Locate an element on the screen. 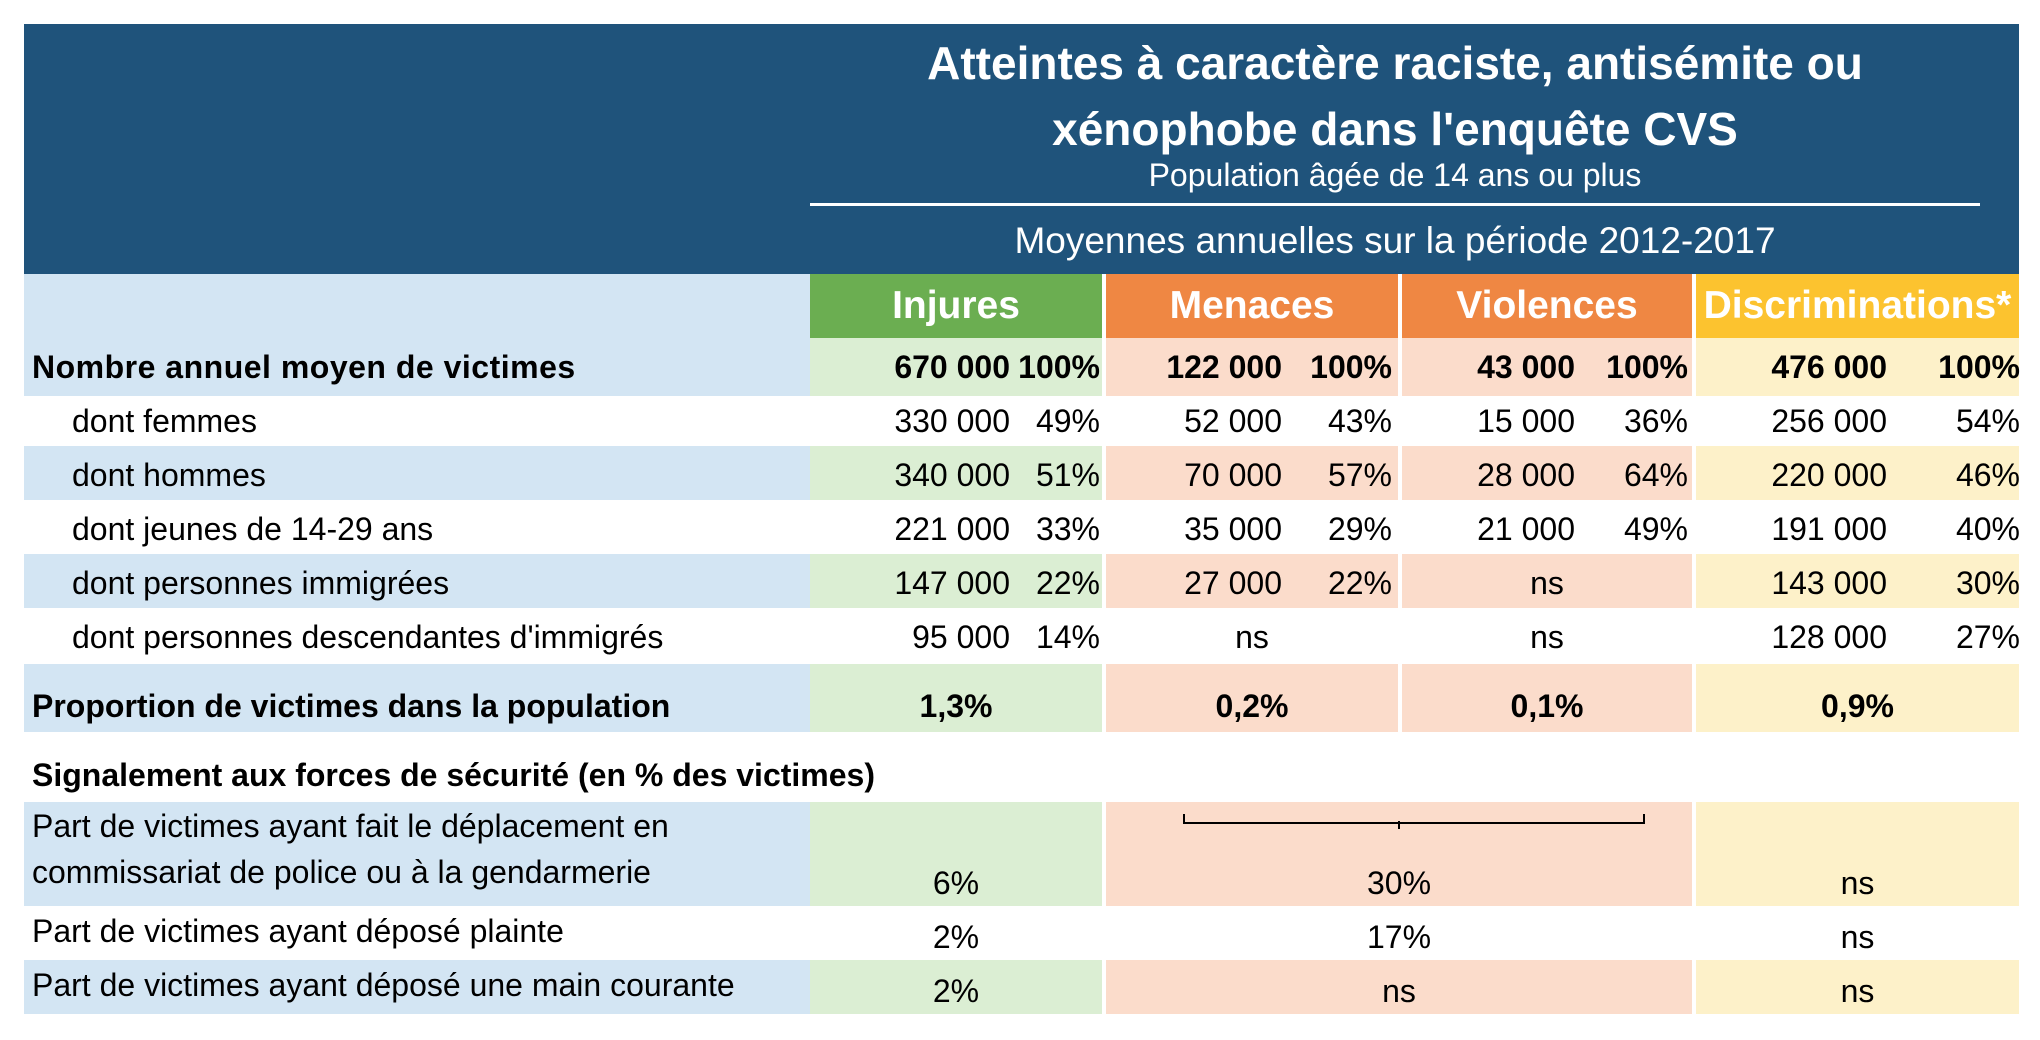 The width and height of the screenshot is (2040, 1040). cell-total-violences-pct: 100% is located at coordinates (1647, 367).